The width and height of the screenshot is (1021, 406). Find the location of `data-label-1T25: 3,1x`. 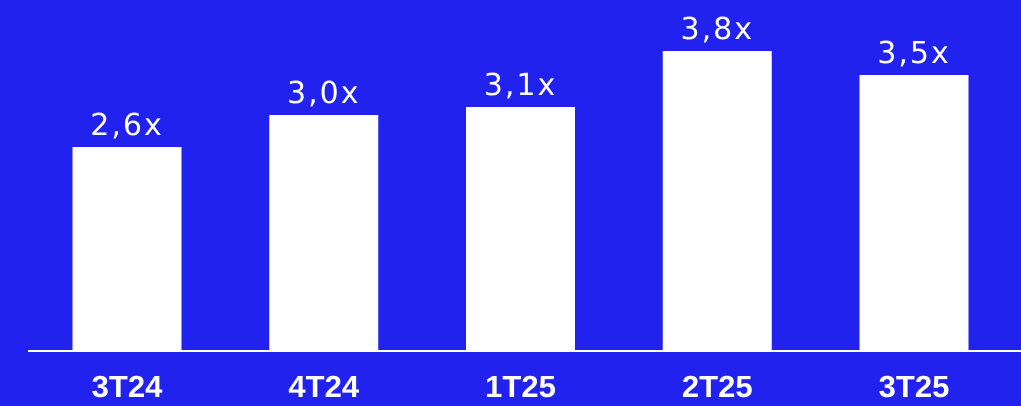

data-label-1T25: 3,1x is located at coordinates (520, 85).